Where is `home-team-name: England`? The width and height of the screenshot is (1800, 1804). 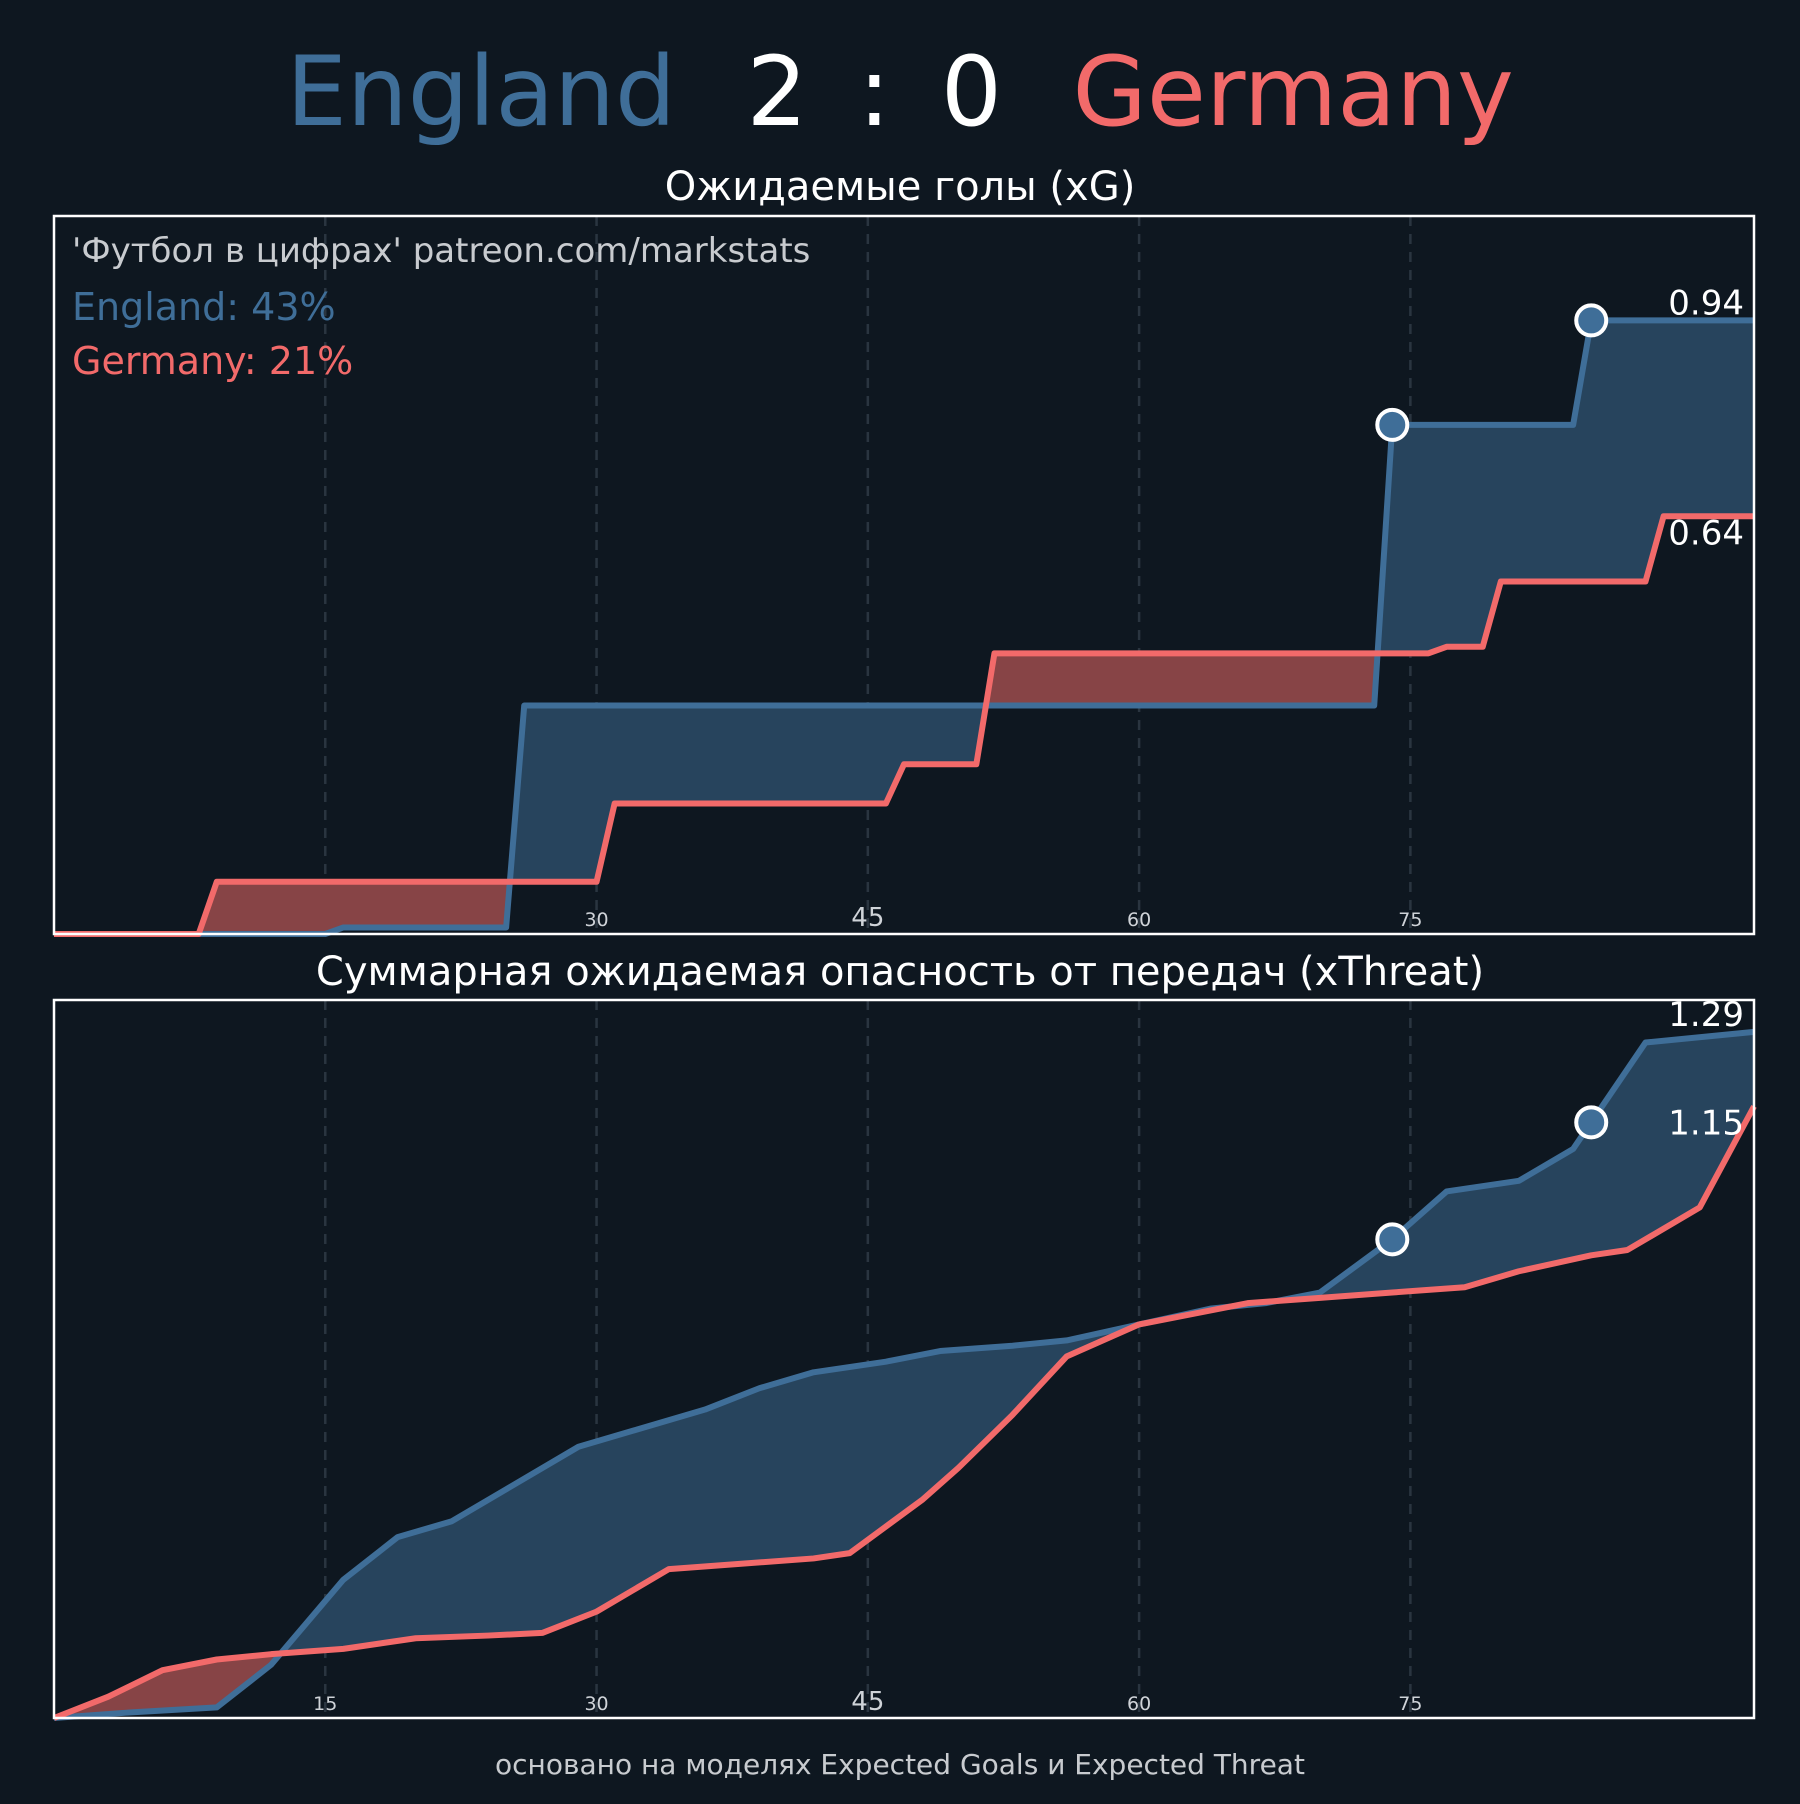 home-team-name: England is located at coordinates (481, 92).